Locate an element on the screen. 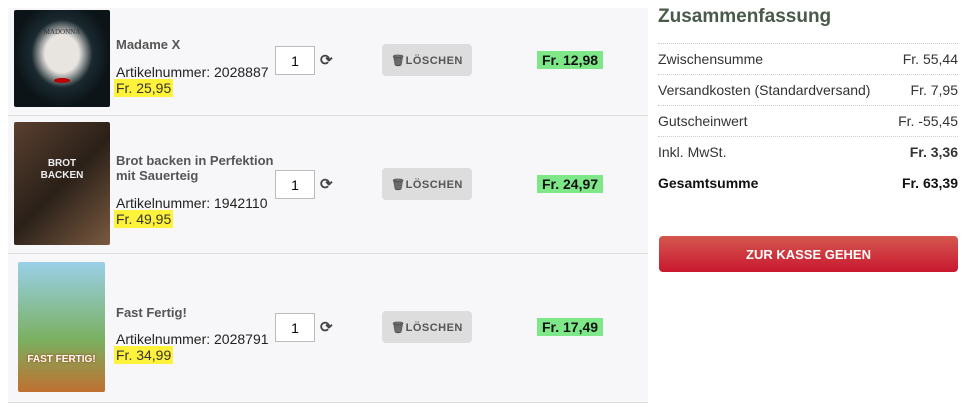  checkout-button: ZUR KASSE GEHEN is located at coordinates (808, 254).